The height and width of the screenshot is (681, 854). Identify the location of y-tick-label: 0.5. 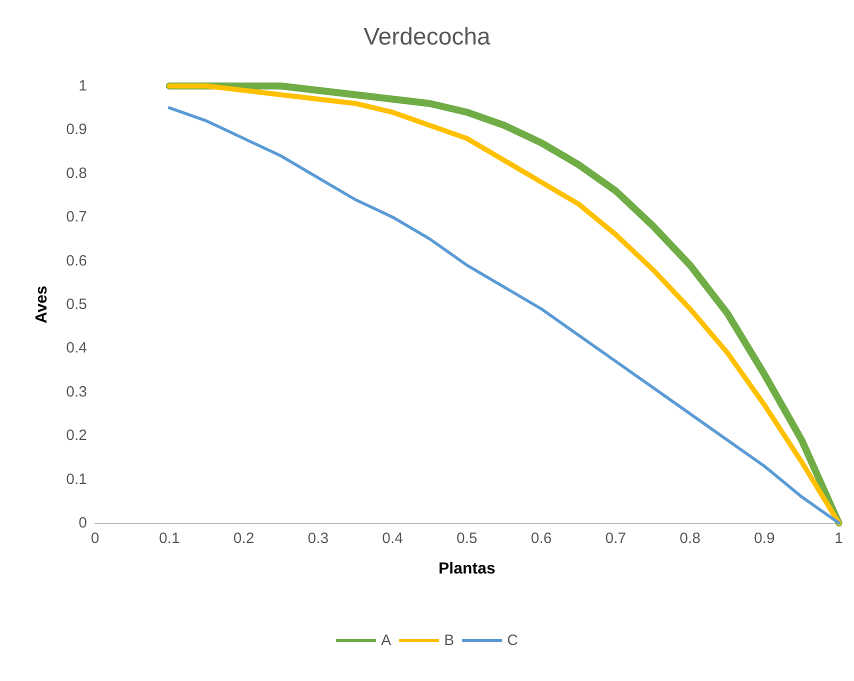
(76, 304).